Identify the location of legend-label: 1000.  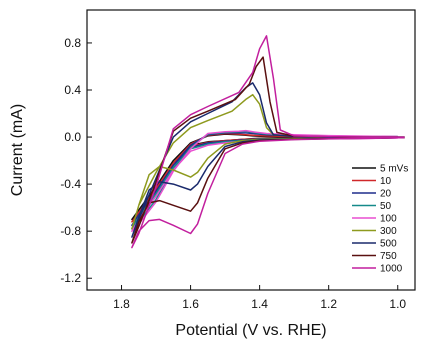
(391, 269).